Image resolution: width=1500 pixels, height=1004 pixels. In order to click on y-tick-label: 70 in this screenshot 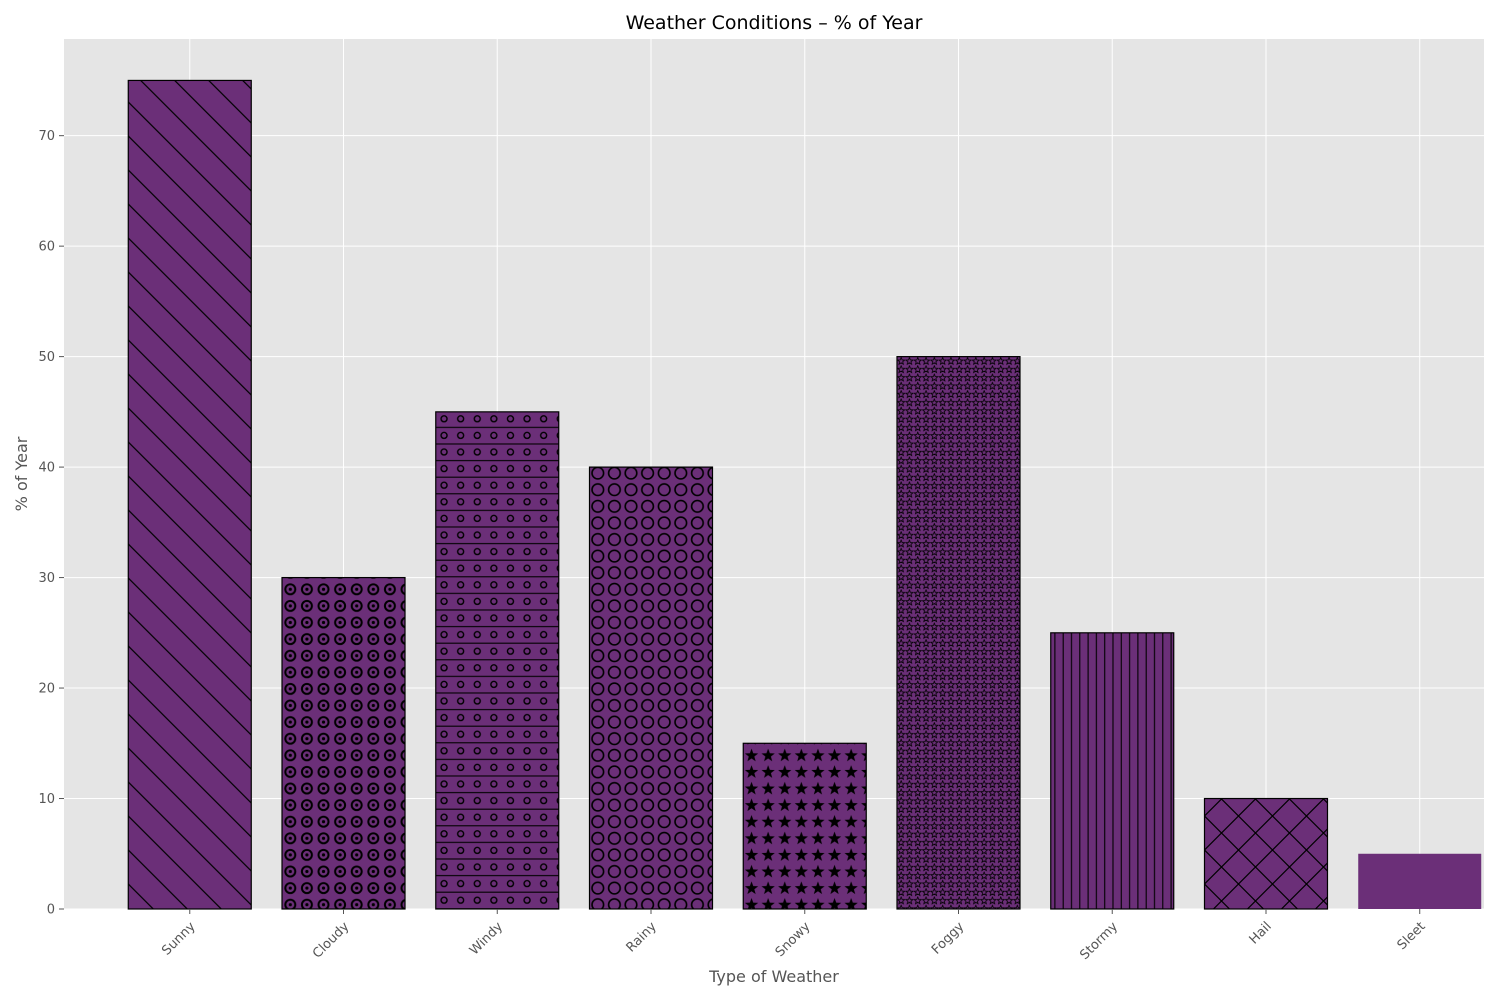, I will do `click(46, 136)`.